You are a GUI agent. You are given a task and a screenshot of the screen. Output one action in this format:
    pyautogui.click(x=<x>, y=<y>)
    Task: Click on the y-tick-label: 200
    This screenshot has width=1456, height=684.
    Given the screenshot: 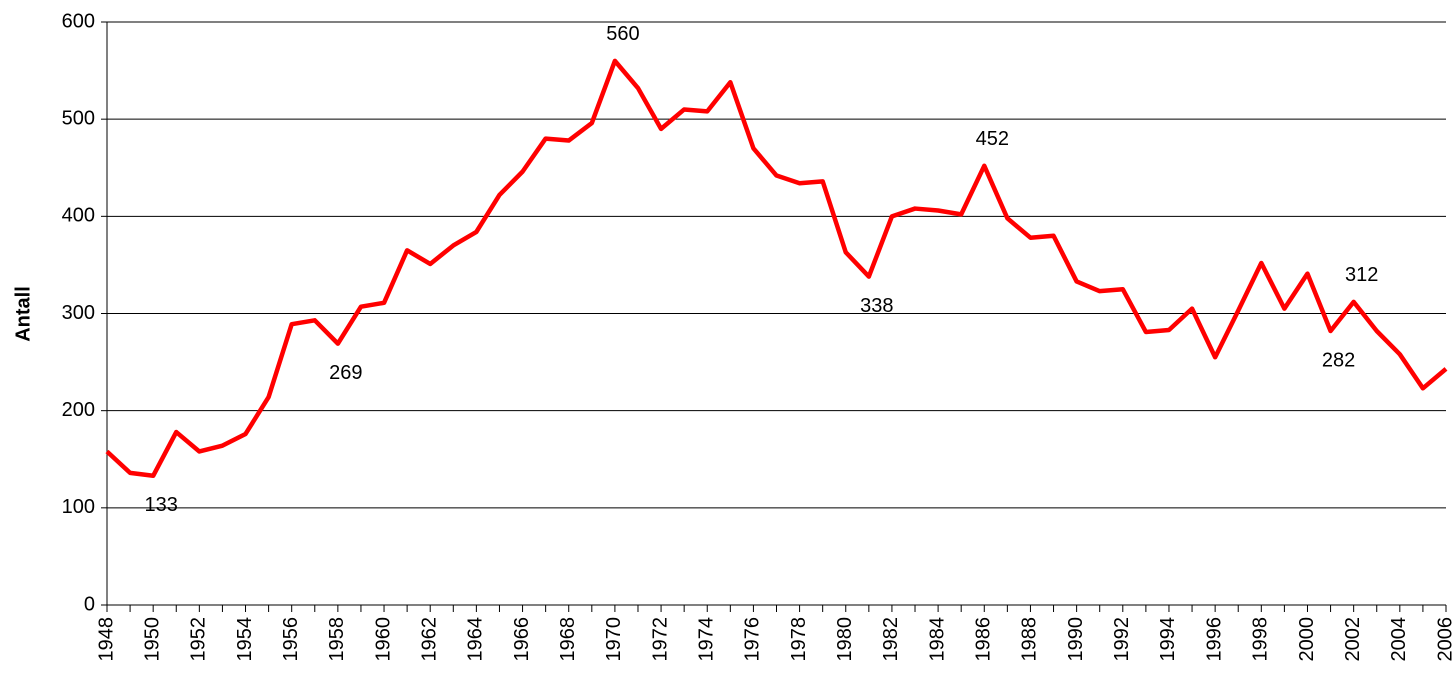 What is the action you would take?
    pyautogui.click(x=78, y=410)
    